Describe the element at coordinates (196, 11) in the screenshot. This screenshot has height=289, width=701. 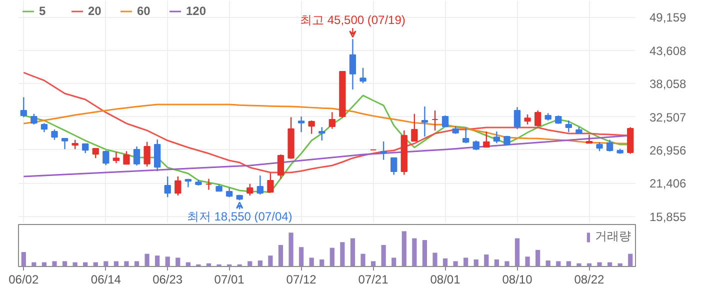
I see `legend-label: 120` at that location.